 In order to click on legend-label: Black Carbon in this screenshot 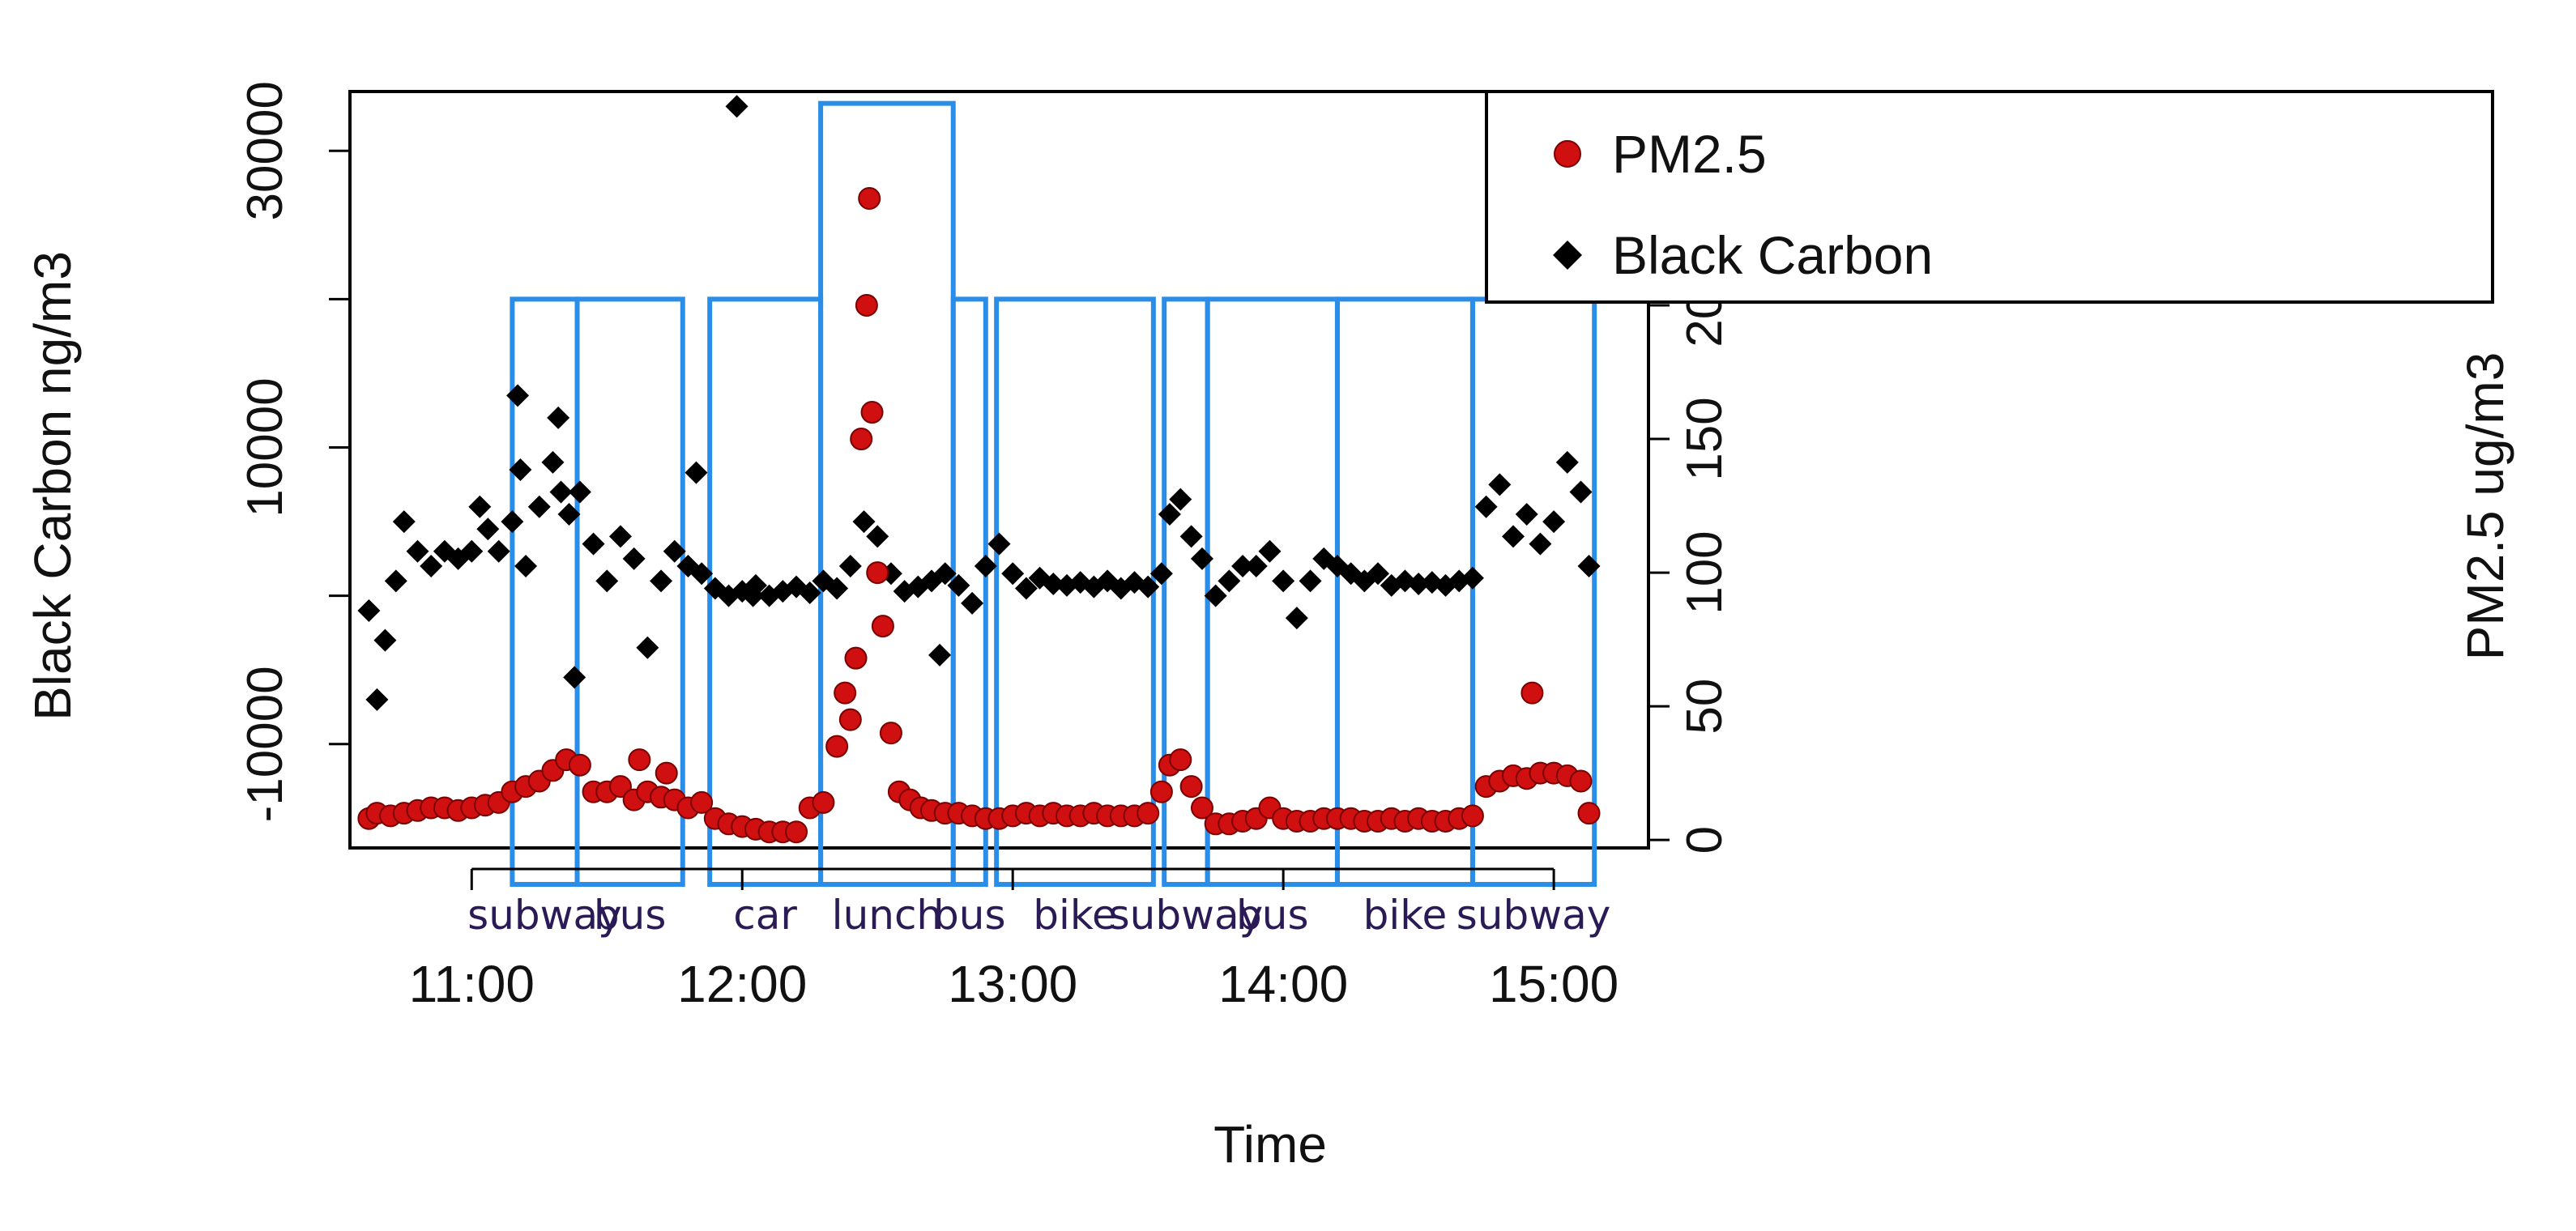, I will do `click(1772, 255)`.